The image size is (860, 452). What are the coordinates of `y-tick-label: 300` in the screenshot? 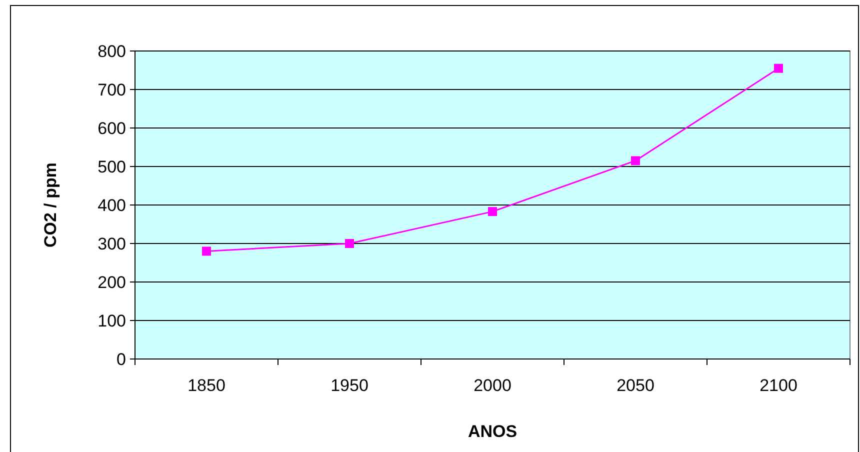 It's located at (112, 244).